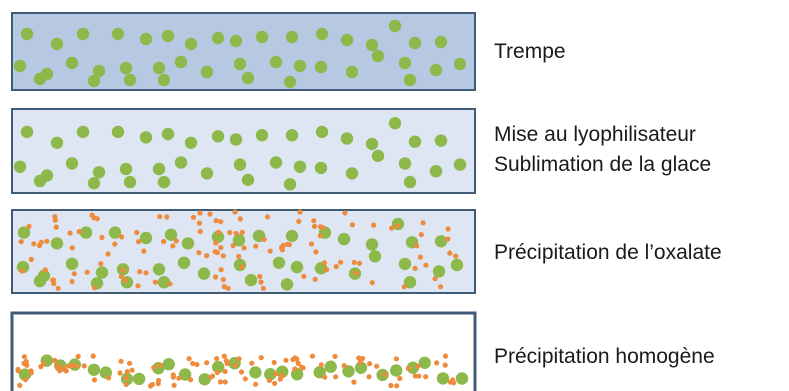 The height and width of the screenshot is (391, 789). I want to click on step-label-trempe: Trempe, so click(530, 52).